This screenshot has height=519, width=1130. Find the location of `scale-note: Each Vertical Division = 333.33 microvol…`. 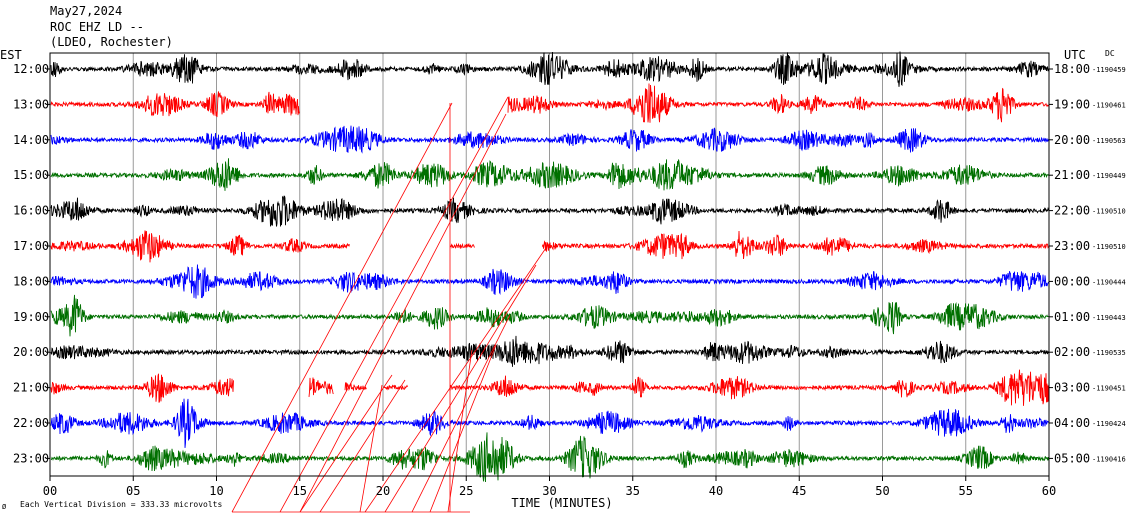

scale-note: Each Vertical Division = 333.33 microvol… is located at coordinates (121, 504).